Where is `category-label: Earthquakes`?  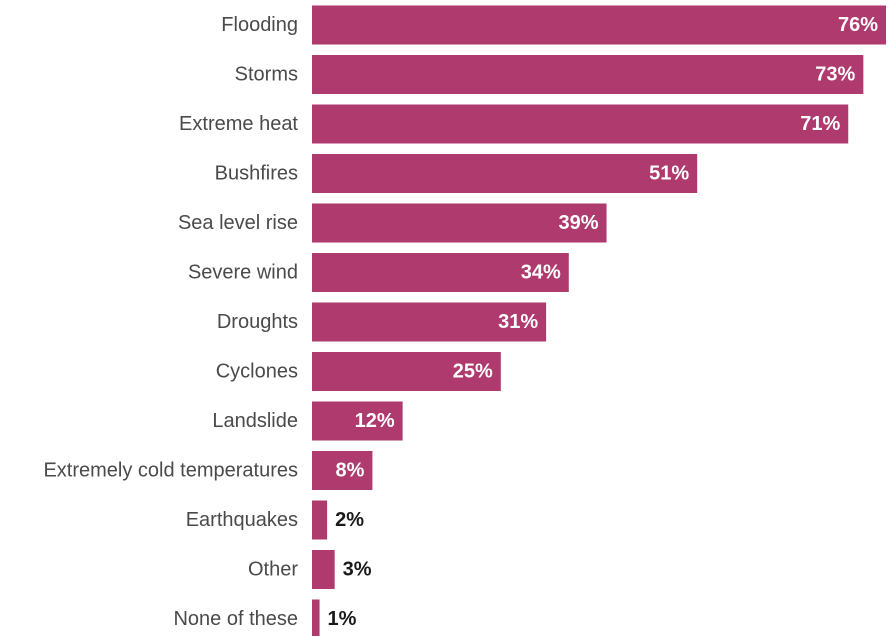
category-label: Earthquakes is located at coordinates (242, 520).